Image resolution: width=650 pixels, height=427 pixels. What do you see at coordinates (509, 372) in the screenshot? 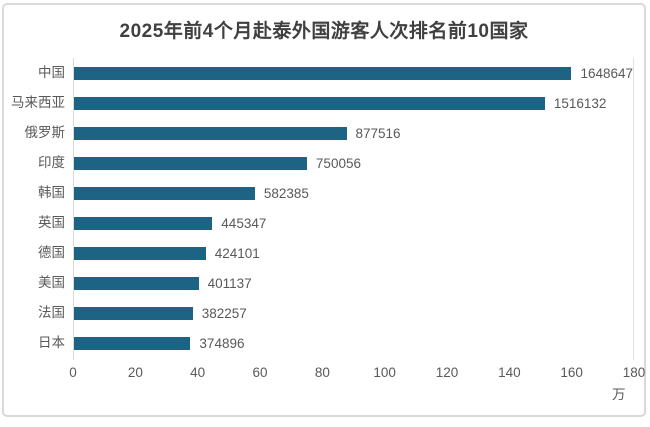
I see `x-tick-label: 140` at bounding box center [509, 372].